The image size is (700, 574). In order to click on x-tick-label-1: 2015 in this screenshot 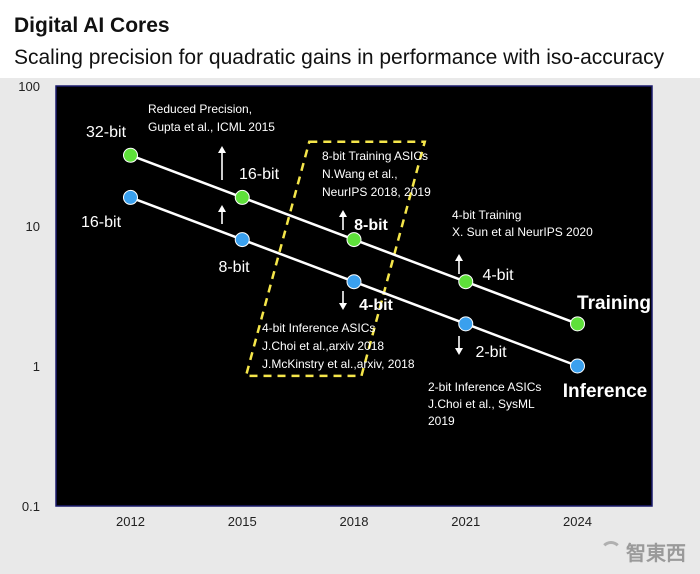, I will do `click(242, 521)`.